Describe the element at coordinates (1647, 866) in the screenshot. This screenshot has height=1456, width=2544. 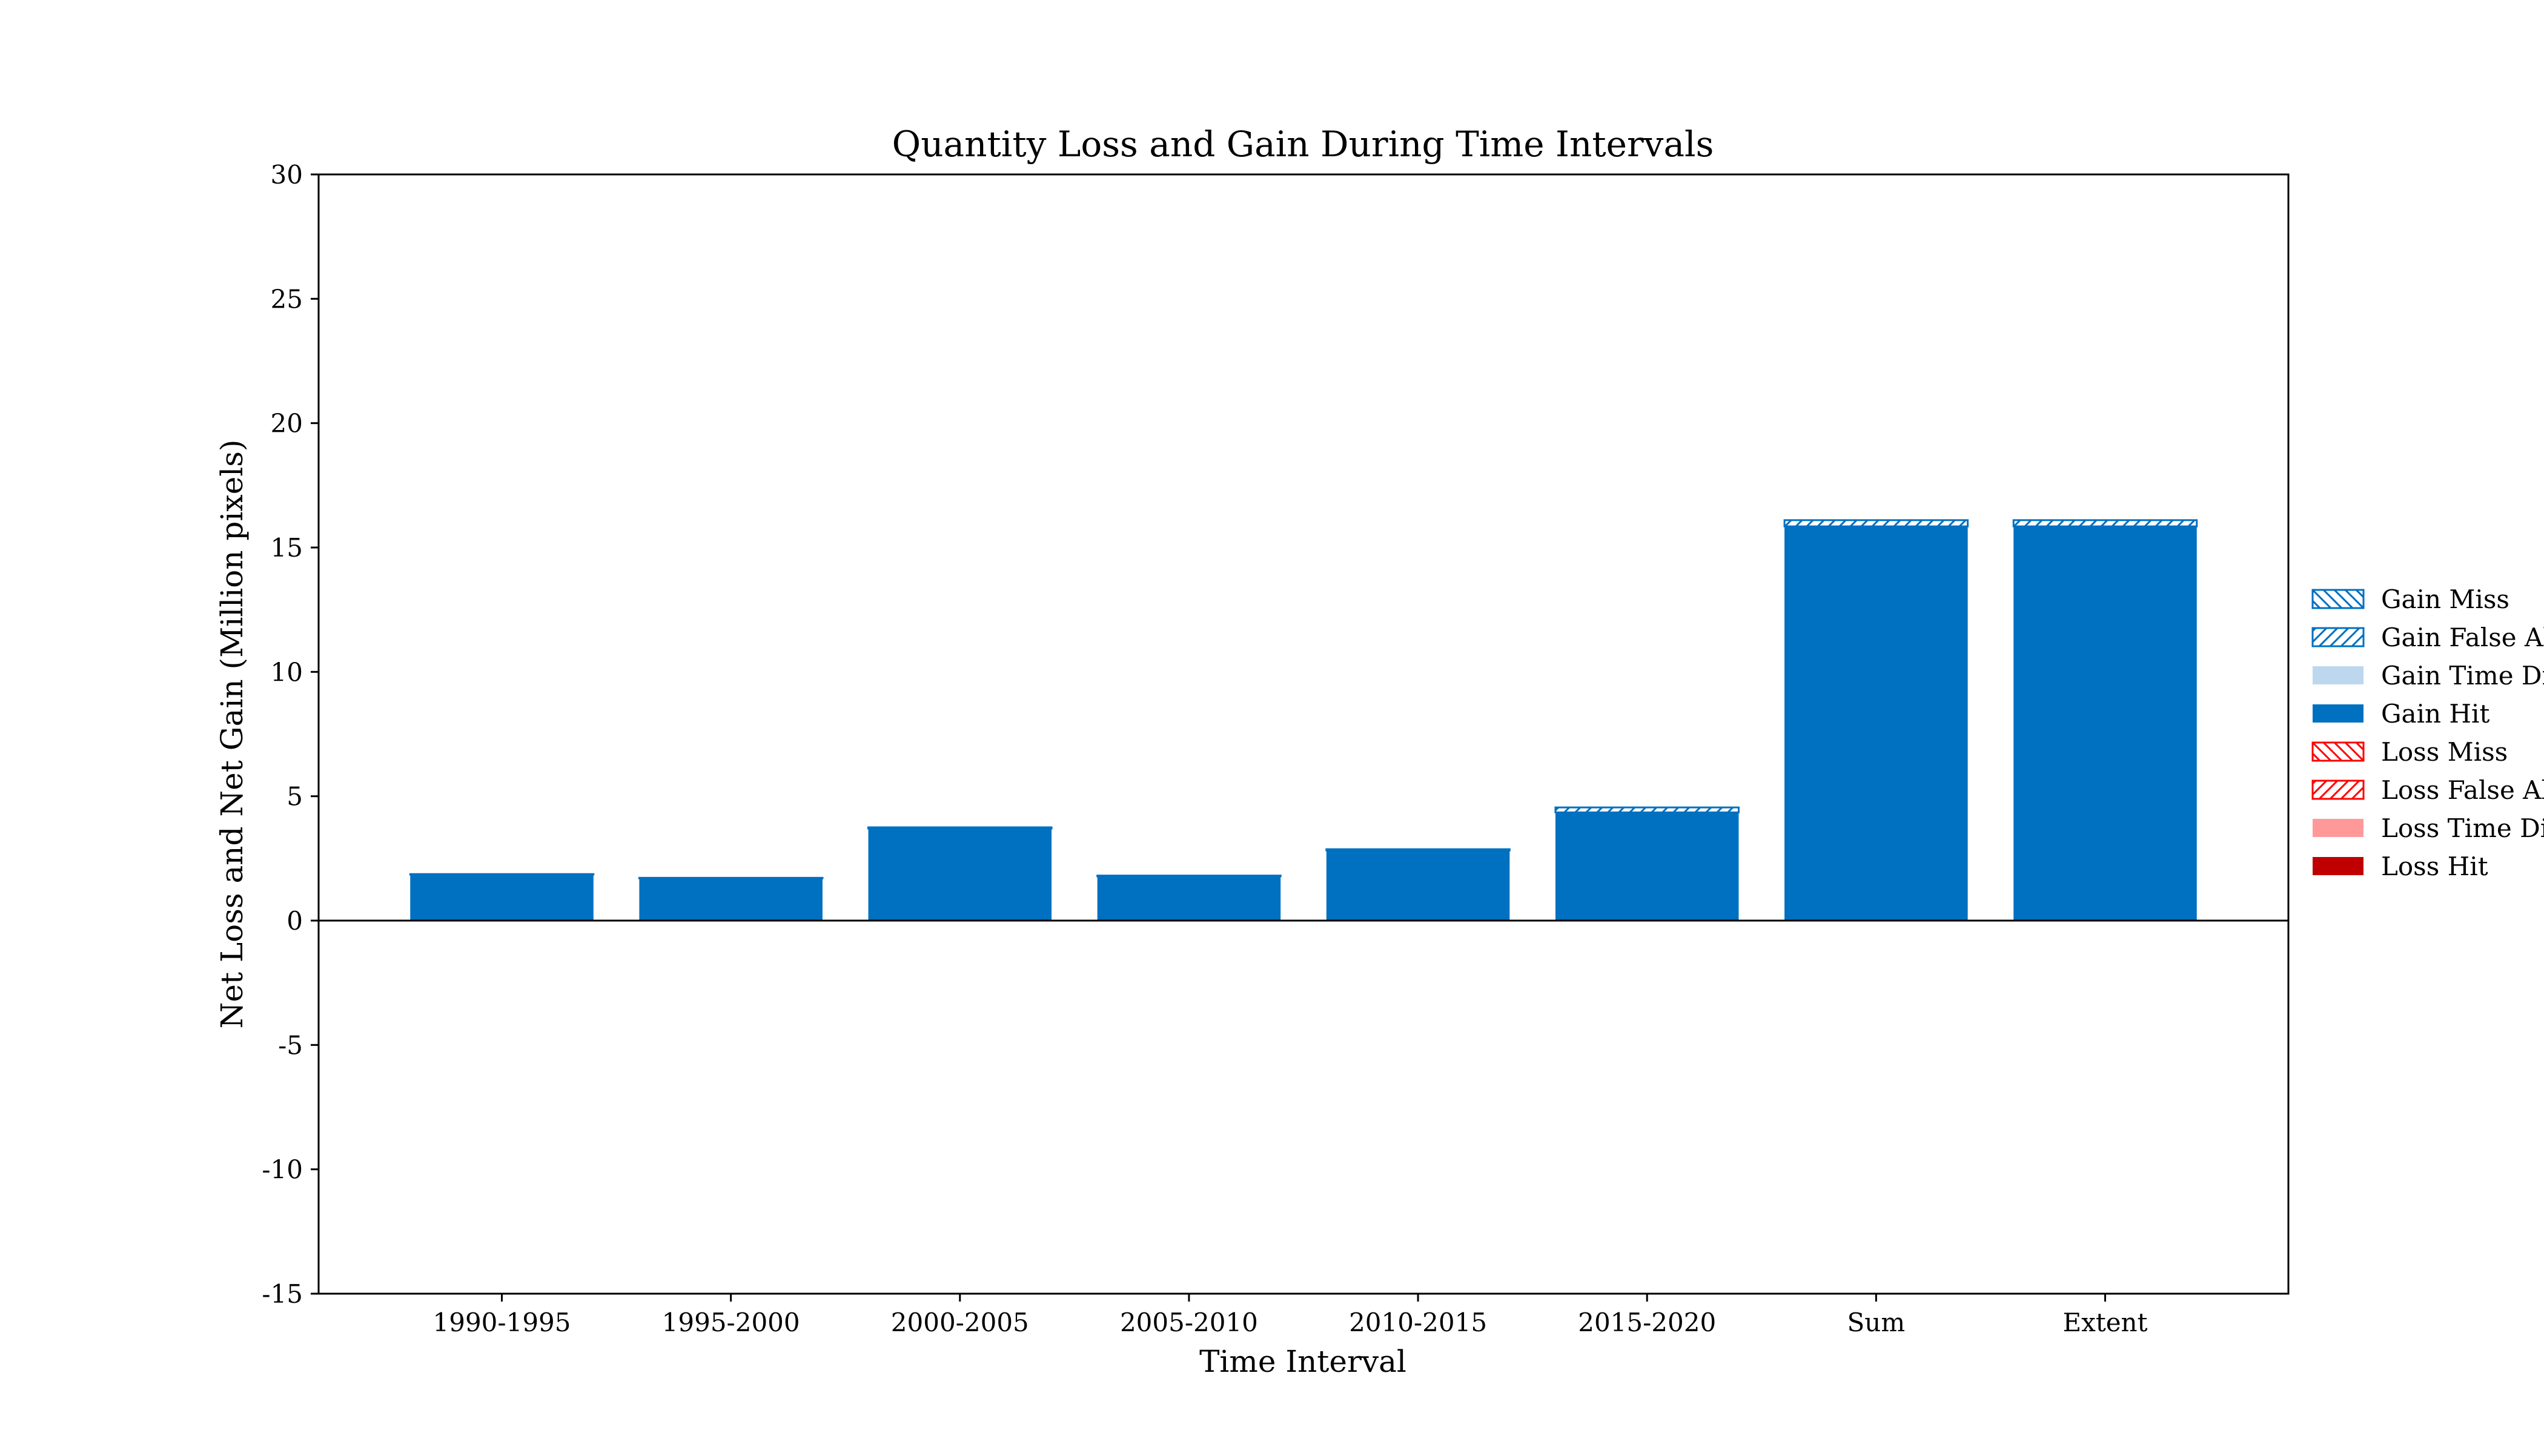
I see `bar-gain-hit-2015-2020` at that location.